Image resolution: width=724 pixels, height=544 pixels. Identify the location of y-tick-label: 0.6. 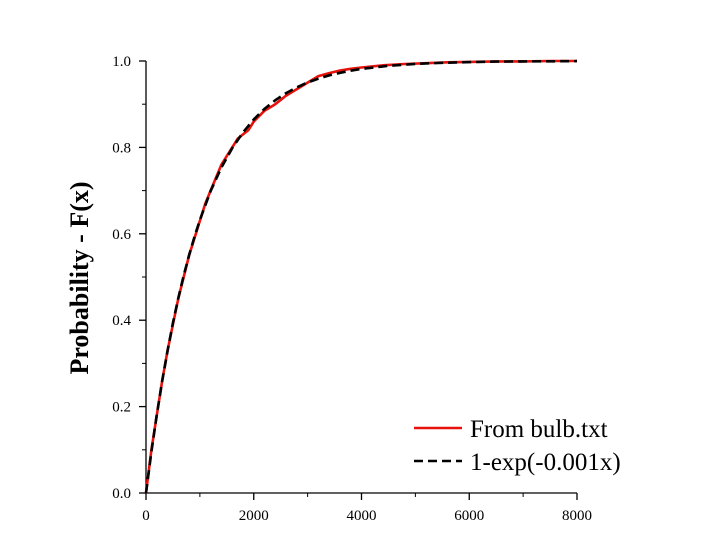
(121, 235).